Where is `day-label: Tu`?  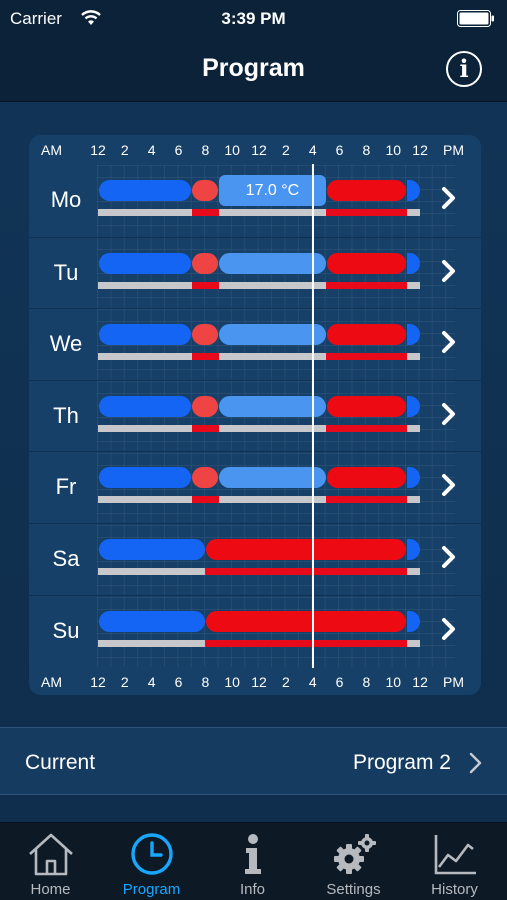 day-label: Tu is located at coordinates (66, 272).